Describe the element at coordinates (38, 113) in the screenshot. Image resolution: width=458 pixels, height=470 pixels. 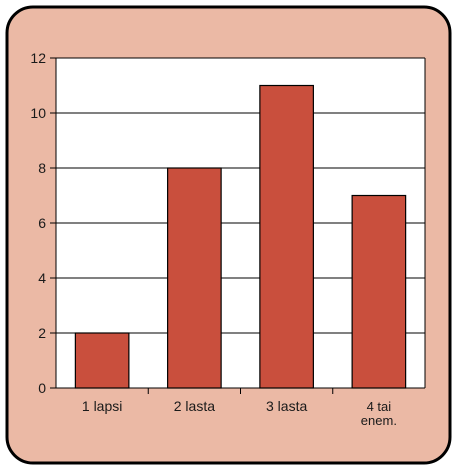
I see `y-tick-label: 10` at that location.